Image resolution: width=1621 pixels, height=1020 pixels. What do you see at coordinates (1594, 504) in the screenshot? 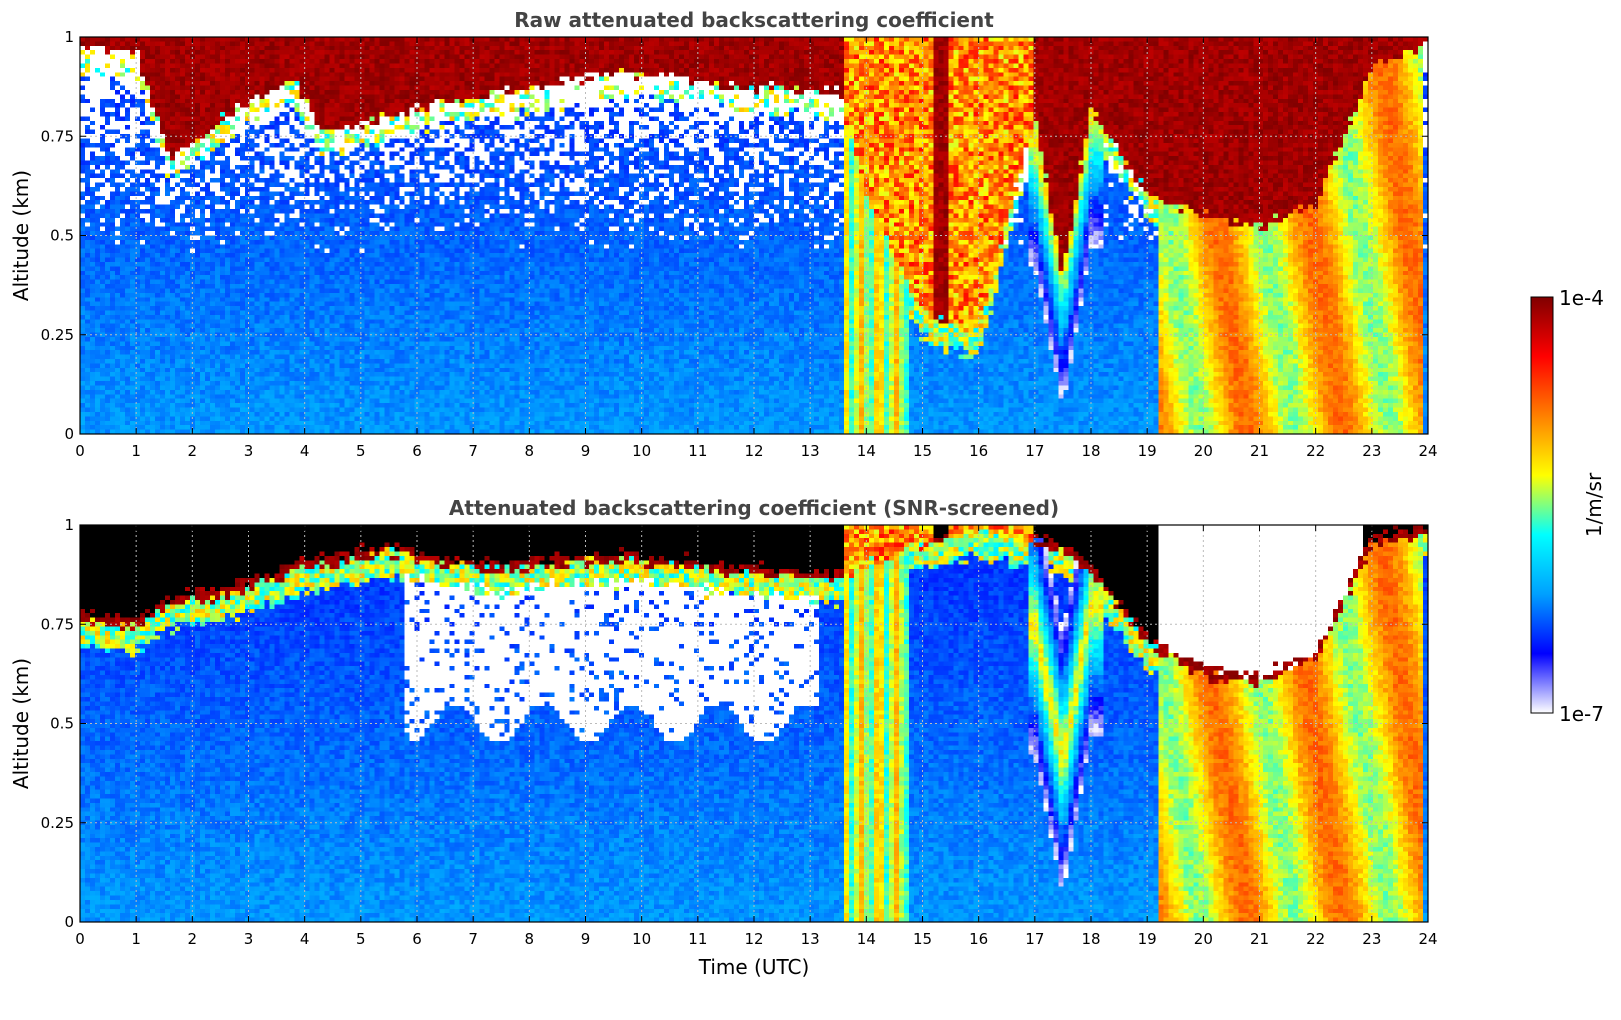
I see `colorbar-label: 1/m/sr` at bounding box center [1594, 504].